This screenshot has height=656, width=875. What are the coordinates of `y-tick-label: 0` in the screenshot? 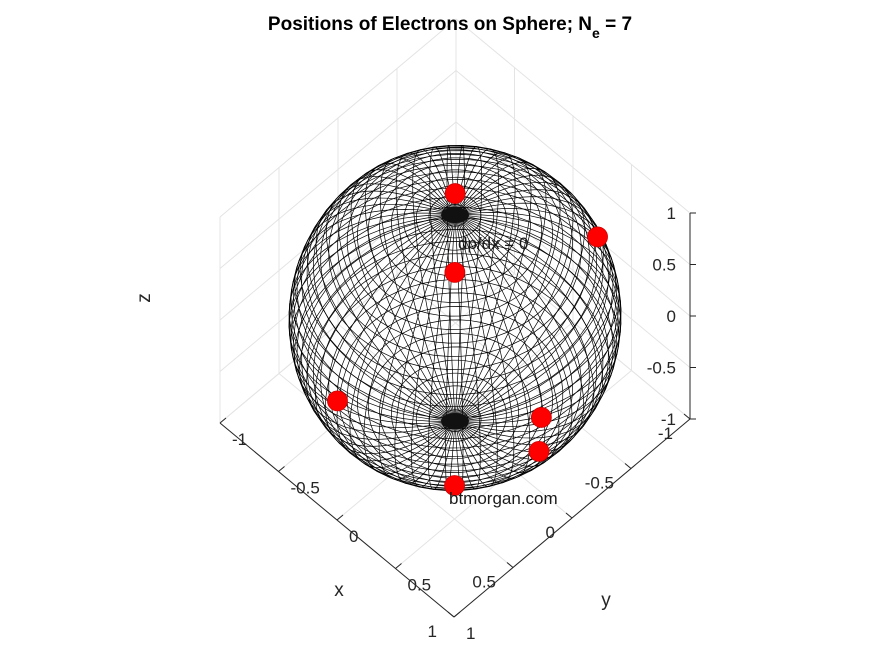 It's located at (353, 536).